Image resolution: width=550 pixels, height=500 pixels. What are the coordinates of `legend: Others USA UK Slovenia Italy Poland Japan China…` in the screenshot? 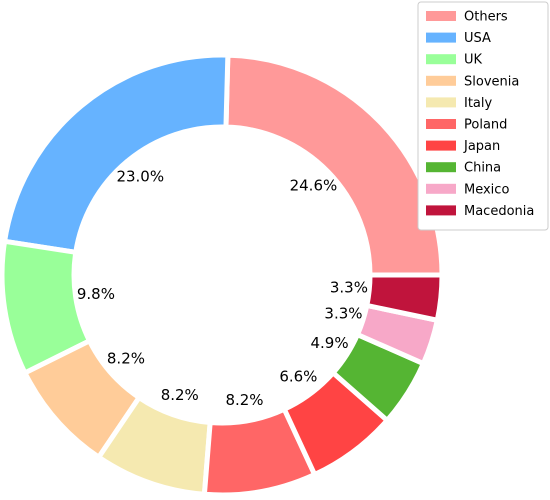 It's located at (483, 116).